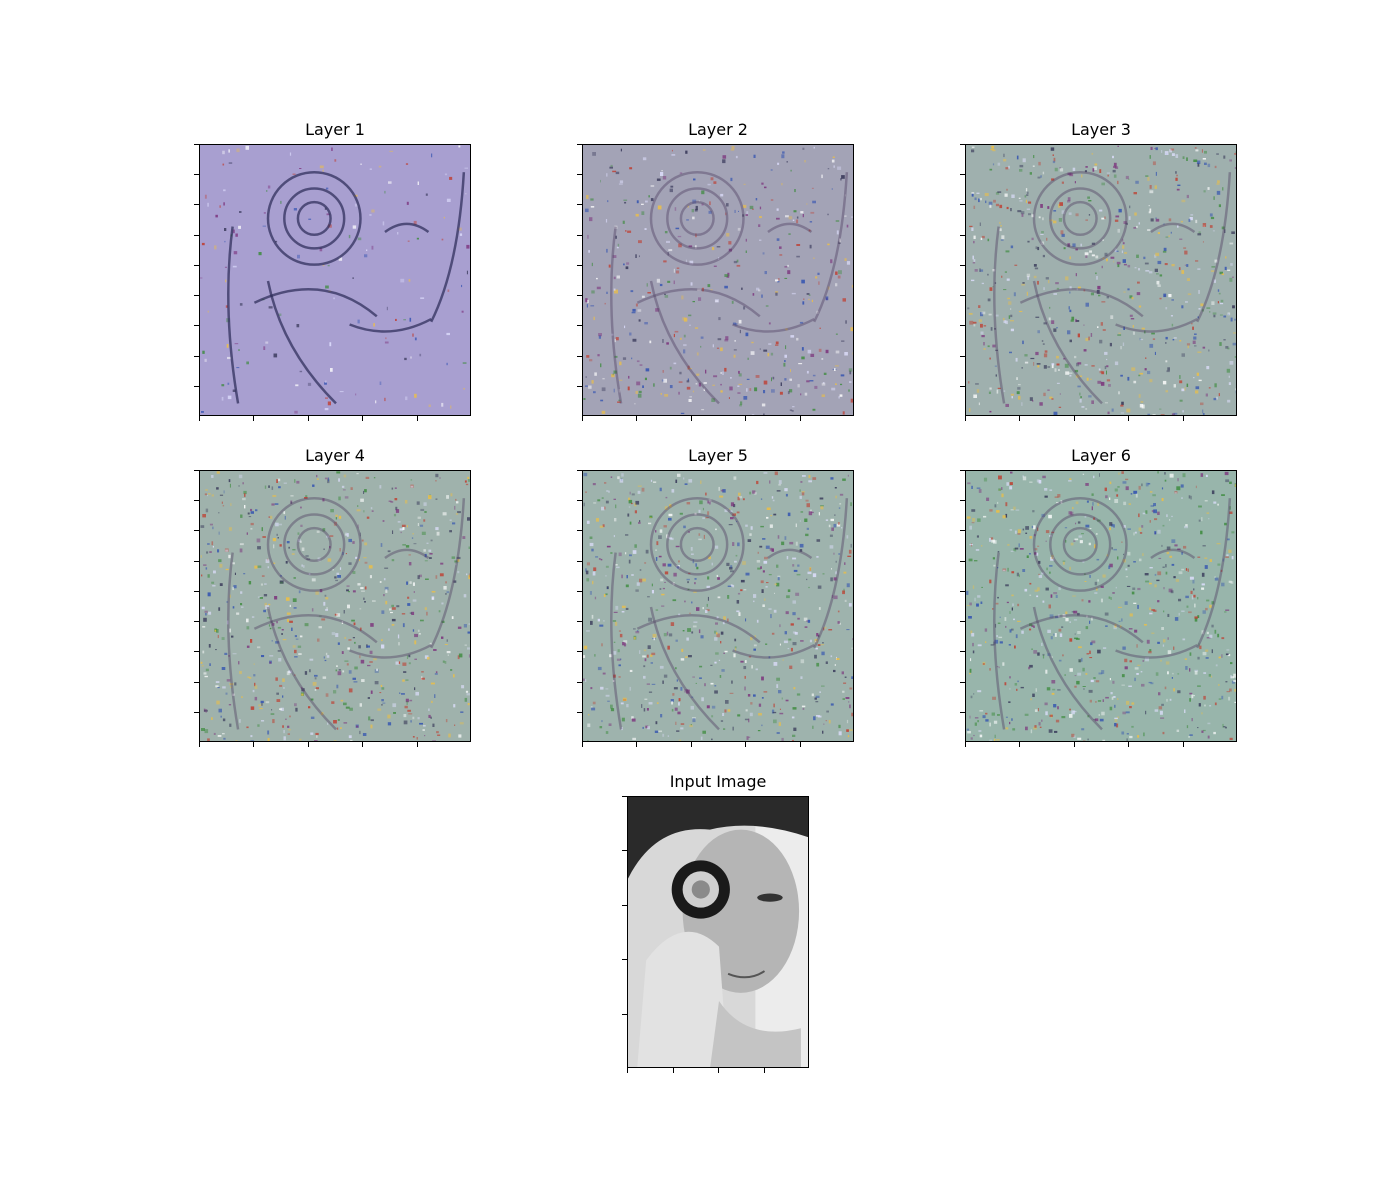 This screenshot has width=1400, height=1200. I want to click on panel-title: Layer 4, so click(335, 455).